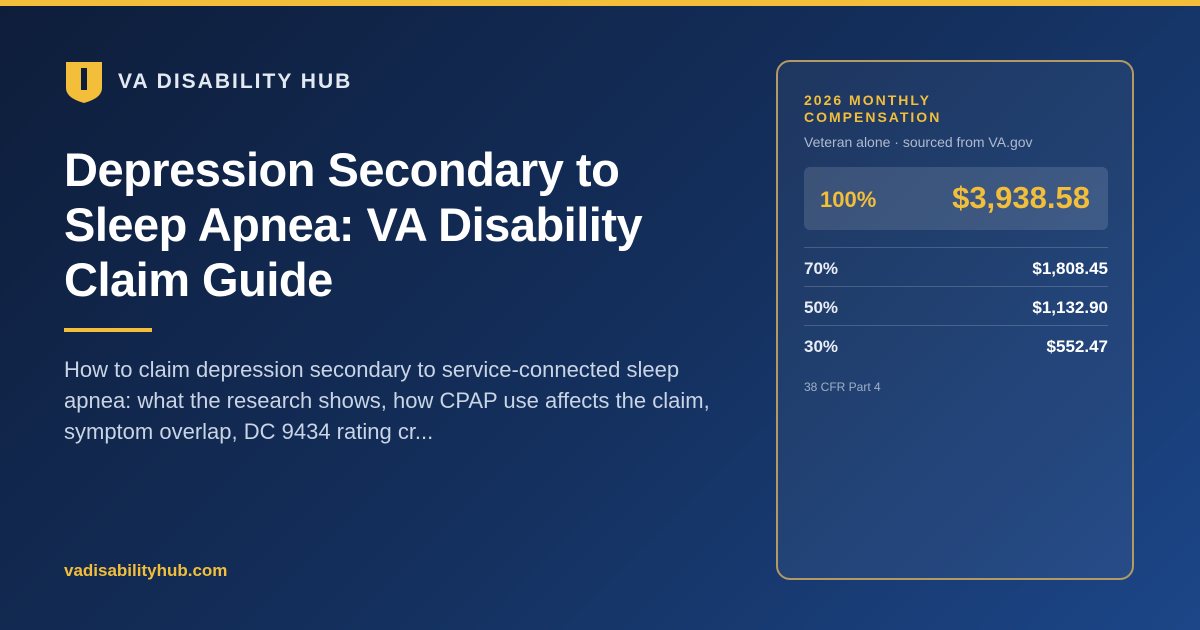 The width and height of the screenshot is (1200, 630). What do you see at coordinates (1077, 346) in the screenshot?
I see `row-amount: $552.47` at bounding box center [1077, 346].